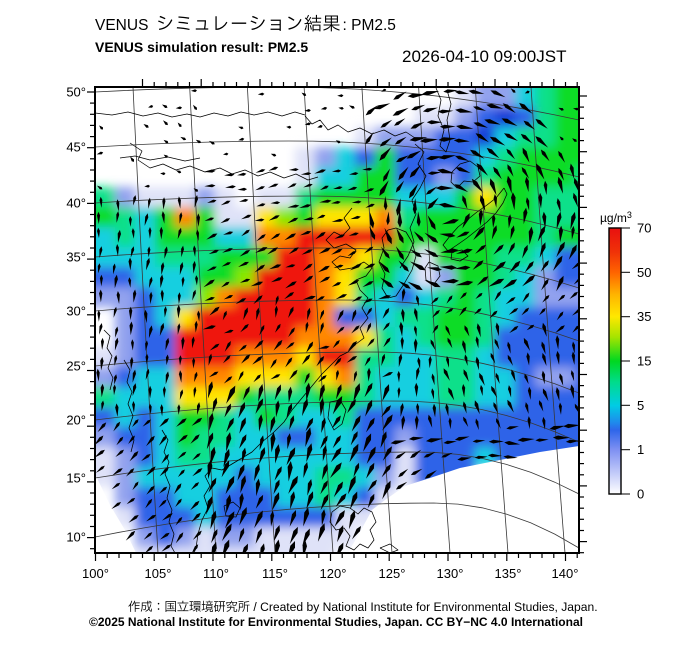 This screenshot has width=700, height=649. Describe the element at coordinates (333, 573) in the screenshot. I see `svg-text: 120°` at that location.